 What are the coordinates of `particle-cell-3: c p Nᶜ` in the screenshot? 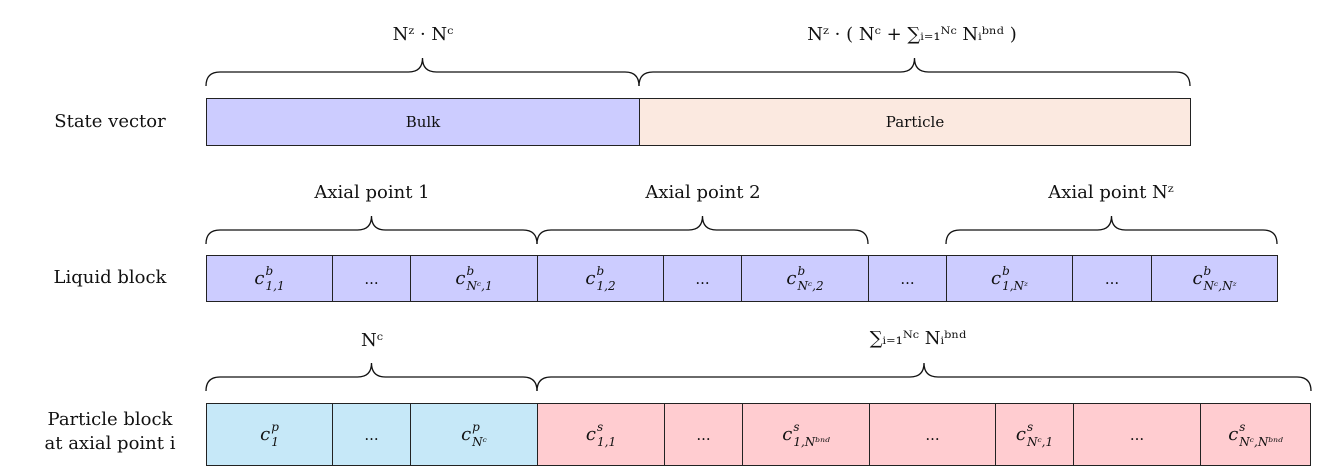 It's located at (474, 434).